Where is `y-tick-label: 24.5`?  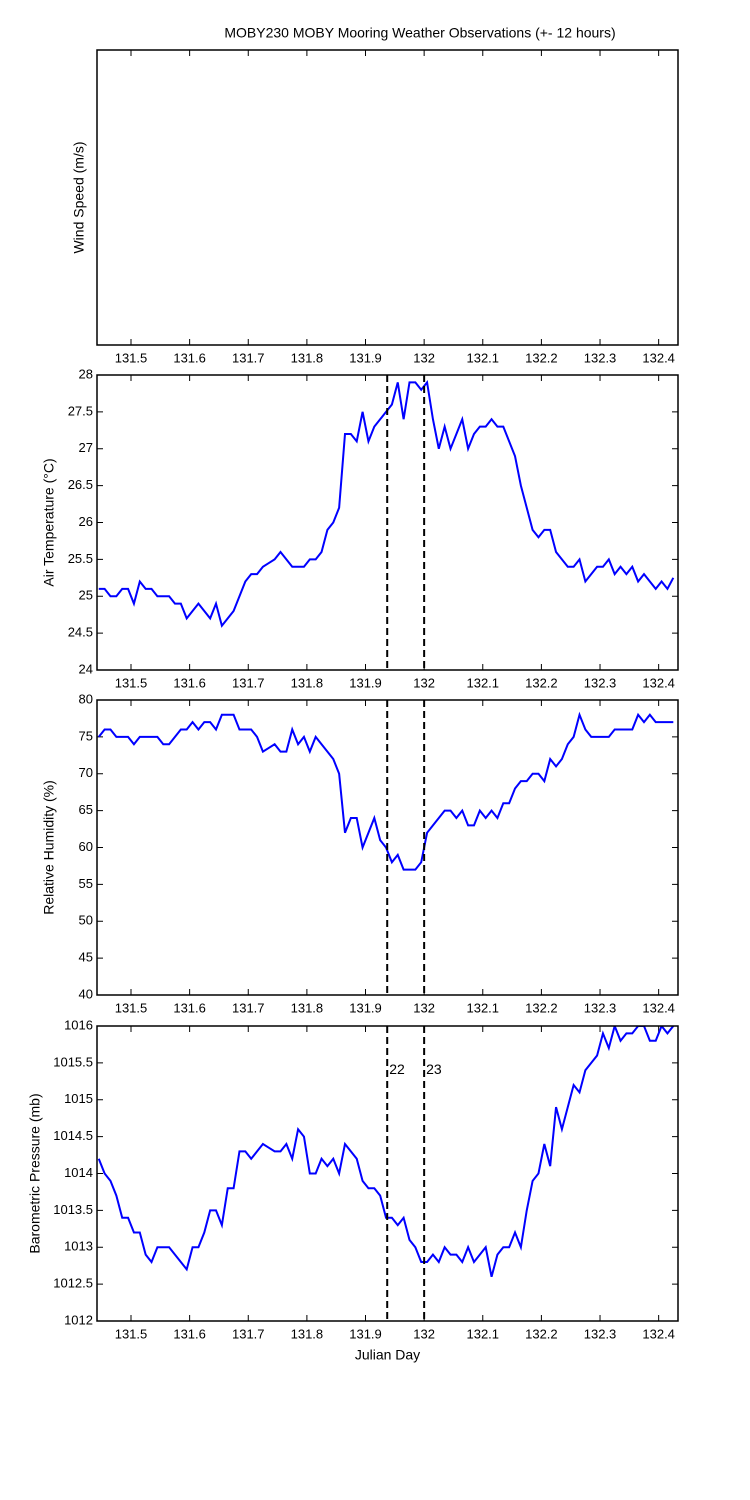 y-tick-label: 24.5 is located at coordinates (80, 632).